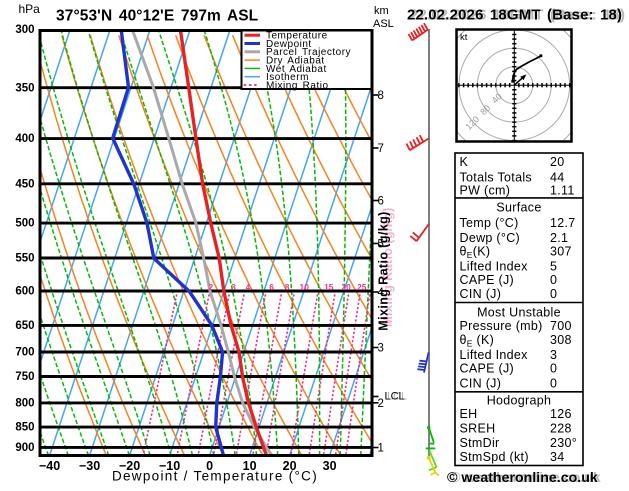 The height and width of the screenshot is (491, 629). Describe the element at coordinates (469, 414) in the screenshot. I see `svg-text: EH` at that location.